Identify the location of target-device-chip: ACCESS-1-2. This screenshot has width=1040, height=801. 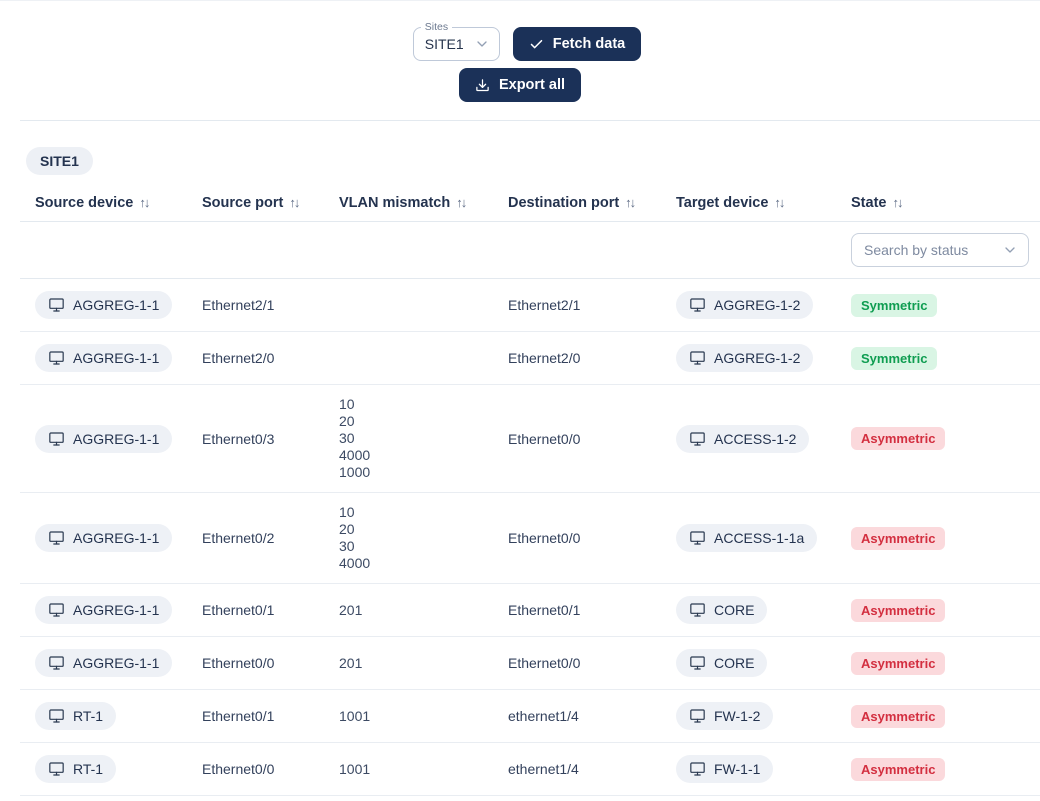
(743, 438).